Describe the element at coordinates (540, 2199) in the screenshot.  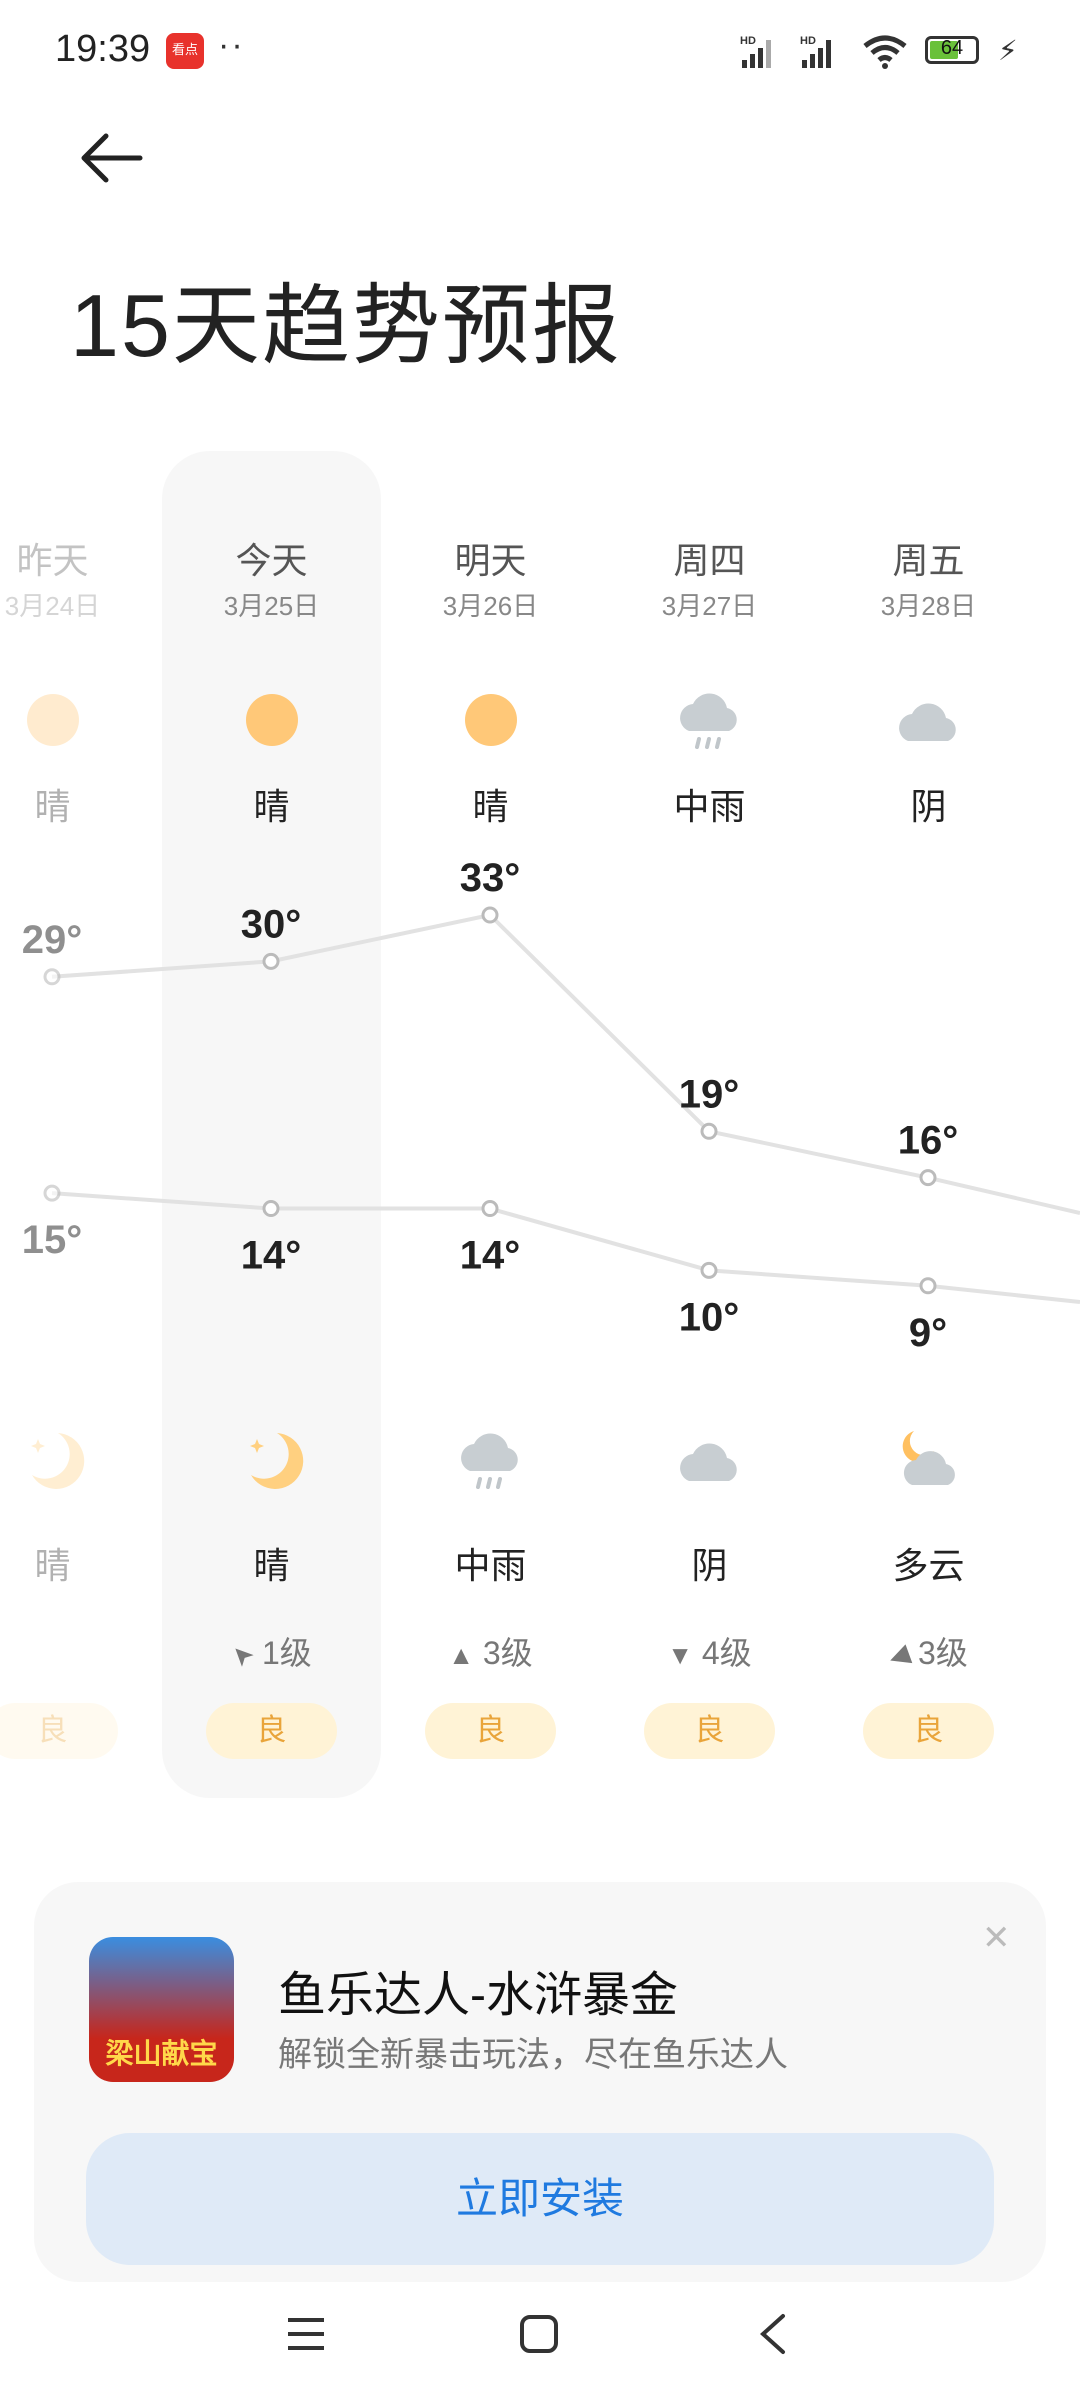
I see `install-button: 立即安装` at that location.